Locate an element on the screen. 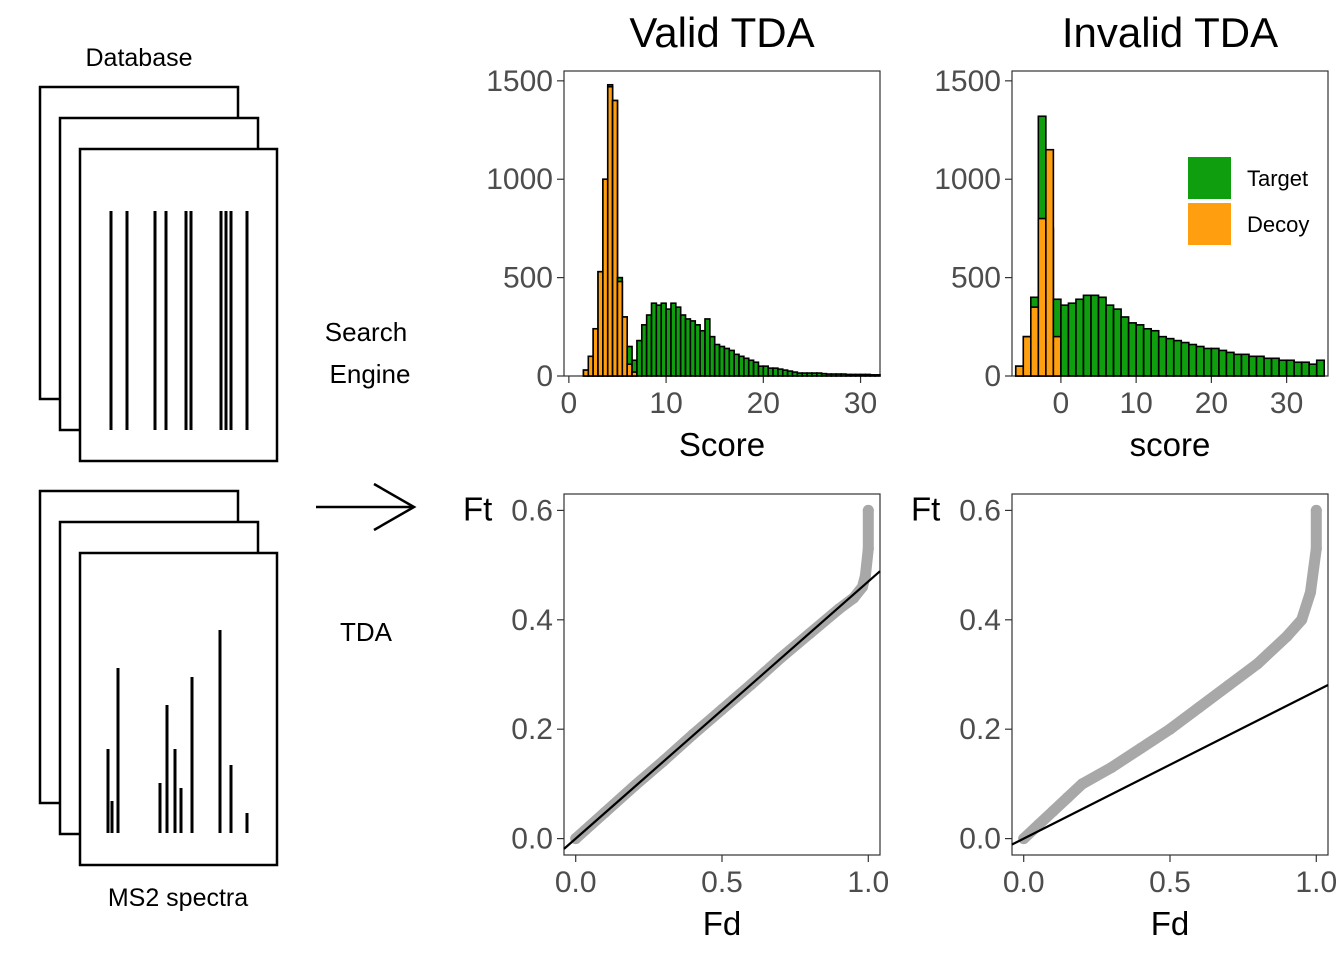 This screenshot has height=960, width=1344. search-engine-label-line2: Engine is located at coordinates (370, 374).